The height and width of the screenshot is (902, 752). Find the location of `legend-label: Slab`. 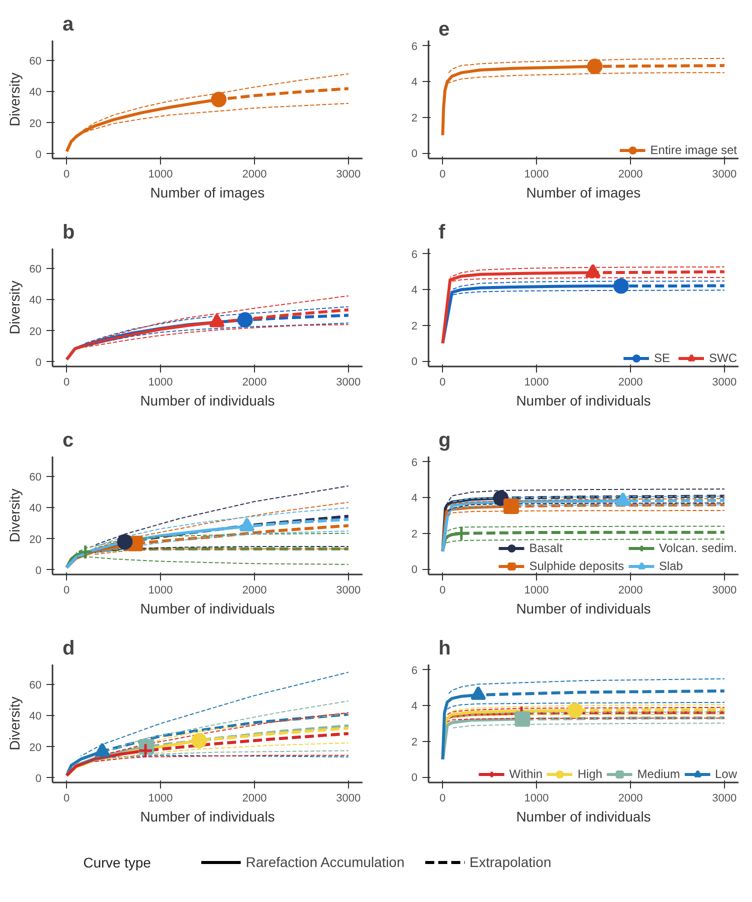

legend-label: Slab is located at coordinates (670, 566).